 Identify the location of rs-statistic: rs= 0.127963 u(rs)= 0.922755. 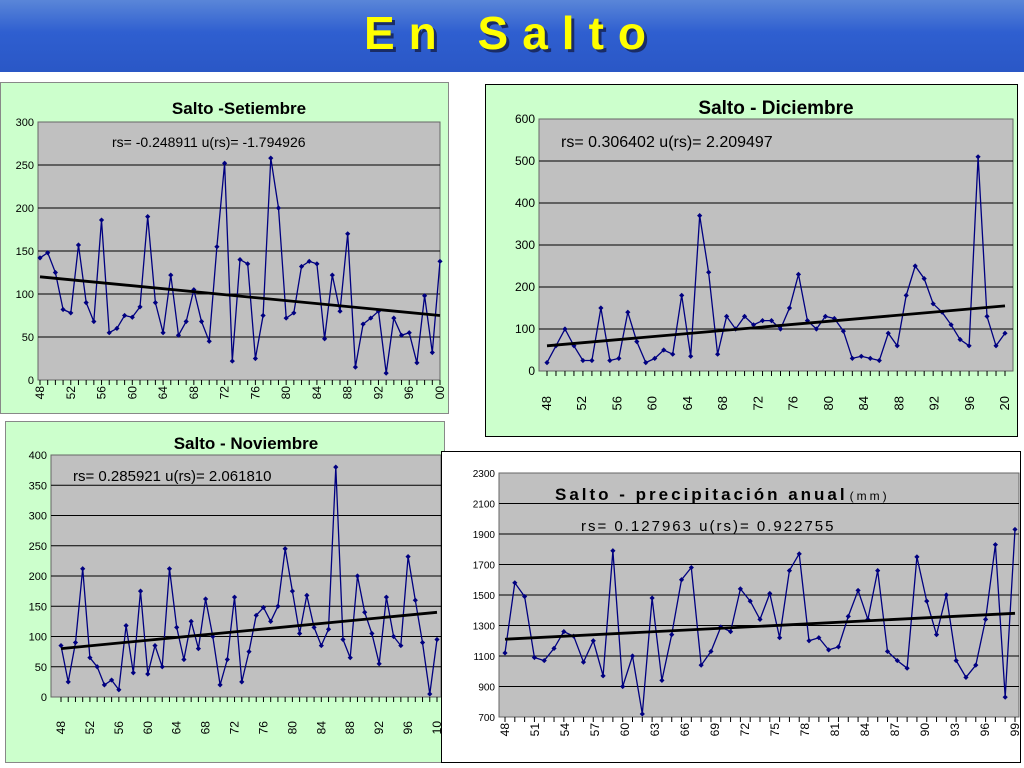
(708, 526).